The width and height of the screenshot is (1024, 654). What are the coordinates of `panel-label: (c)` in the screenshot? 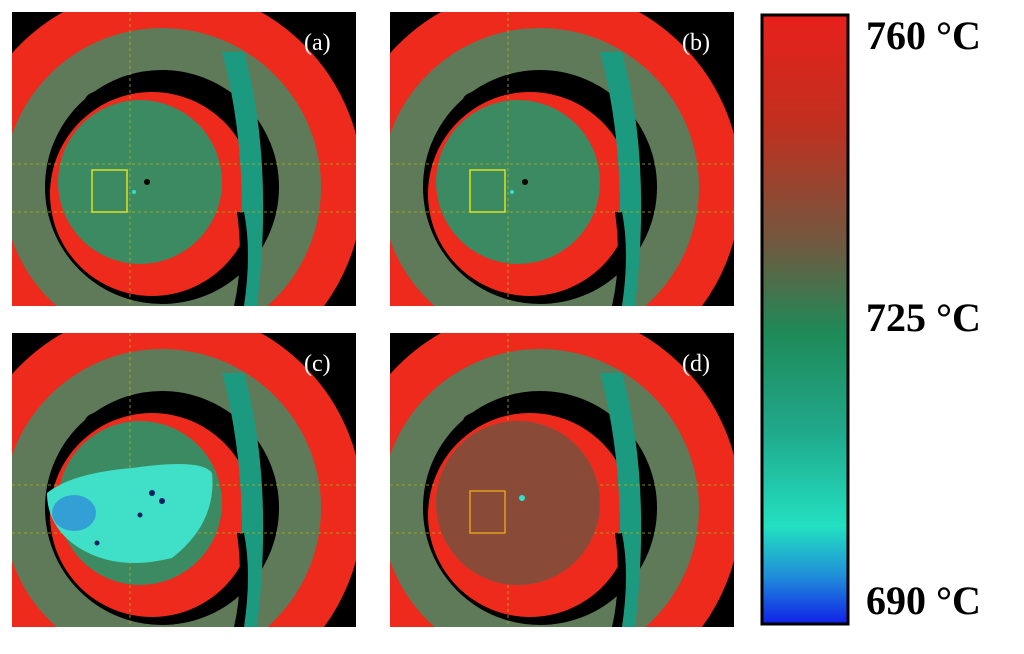 It's located at (317, 364).